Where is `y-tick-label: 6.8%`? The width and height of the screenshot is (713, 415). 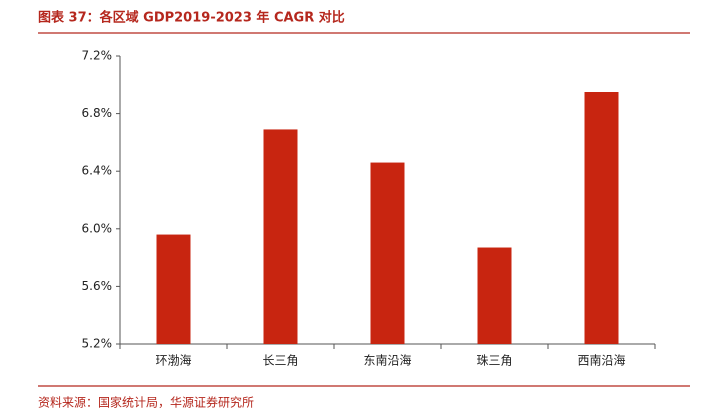 y-tick-label: 6.8% is located at coordinates (97, 113).